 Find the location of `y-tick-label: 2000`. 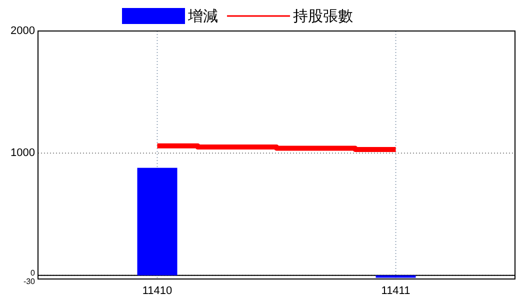

y-tick-label: 2000 is located at coordinates (22, 31).